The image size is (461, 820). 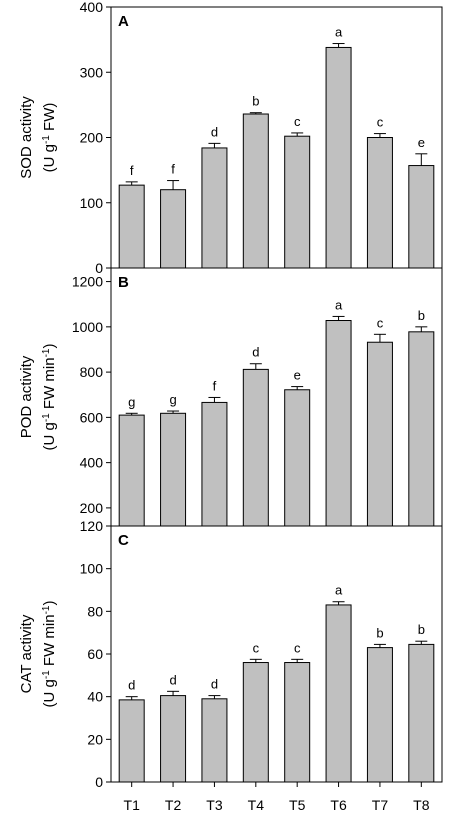 I want to click on x-tick-label: T1, so click(x=132, y=805).